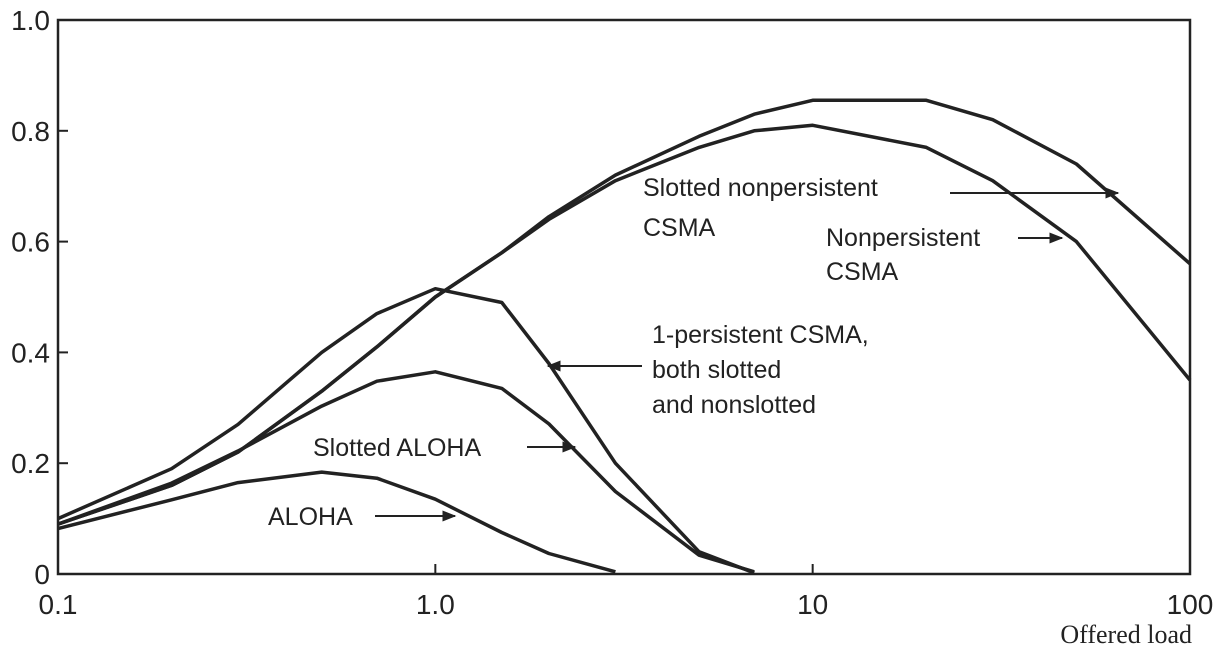 The width and height of the screenshot is (1231, 652). Describe the element at coordinates (760, 335) in the screenshot. I see `annotation: 1-persistent CSMA,` at that location.